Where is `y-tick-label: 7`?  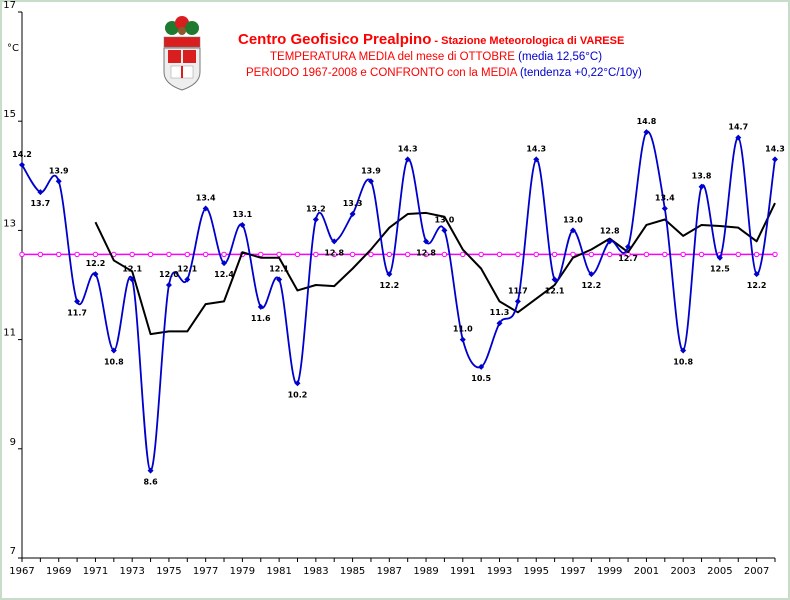
y-tick-label: 7 is located at coordinates (13, 551).